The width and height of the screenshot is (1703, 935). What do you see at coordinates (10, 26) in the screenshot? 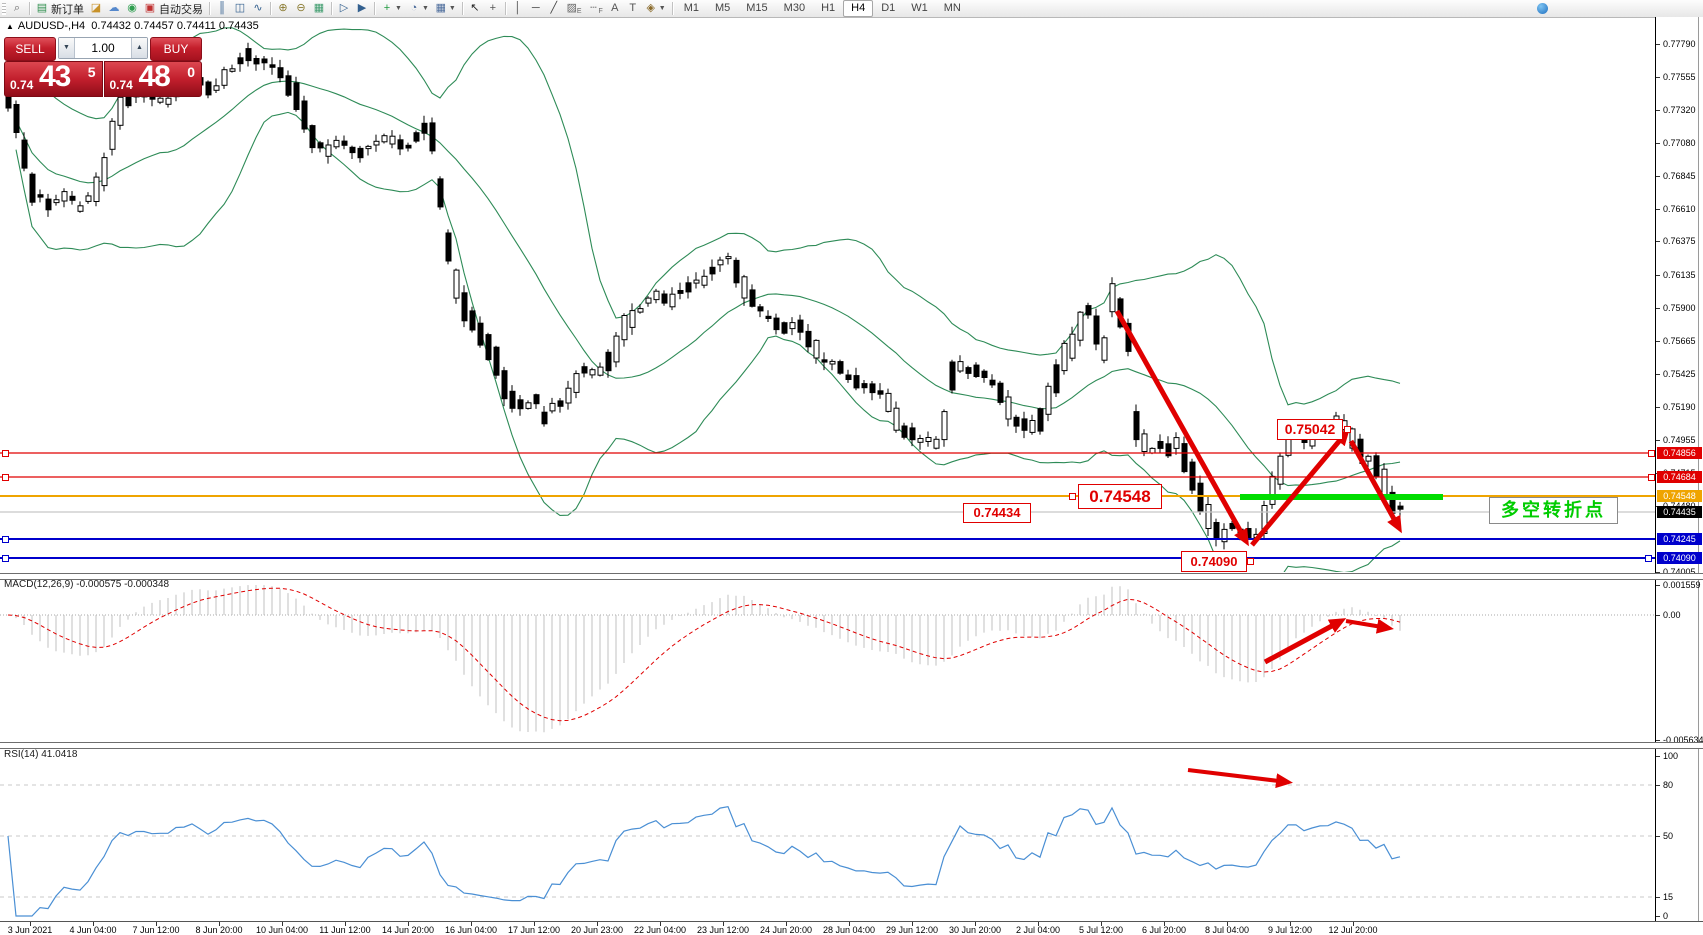
I see `collapse-panel-icon: ▲` at bounding box center [10, 26].